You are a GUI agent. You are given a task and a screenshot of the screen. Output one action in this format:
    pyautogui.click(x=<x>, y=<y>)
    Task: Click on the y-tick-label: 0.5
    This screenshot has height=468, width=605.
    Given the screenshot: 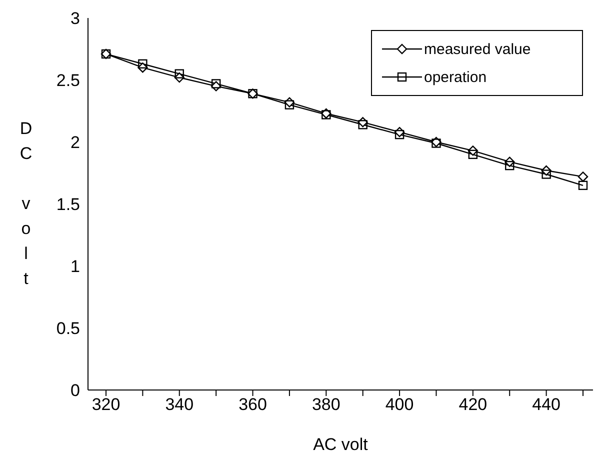 What is the action you would take?
    pyautogui.click(x=68, y=328)
    